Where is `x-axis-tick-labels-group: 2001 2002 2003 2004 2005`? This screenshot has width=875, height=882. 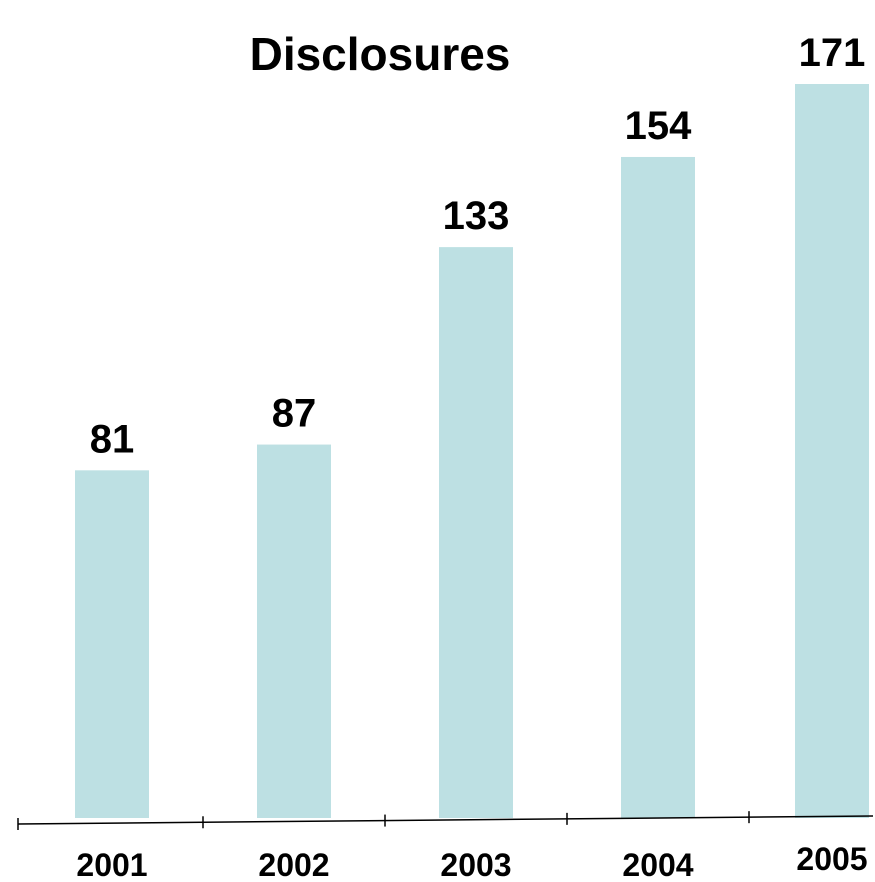 x-axis-tick-labels-group: 2001 2002 2003 2004 2005 is located at coordinates (471, 861).